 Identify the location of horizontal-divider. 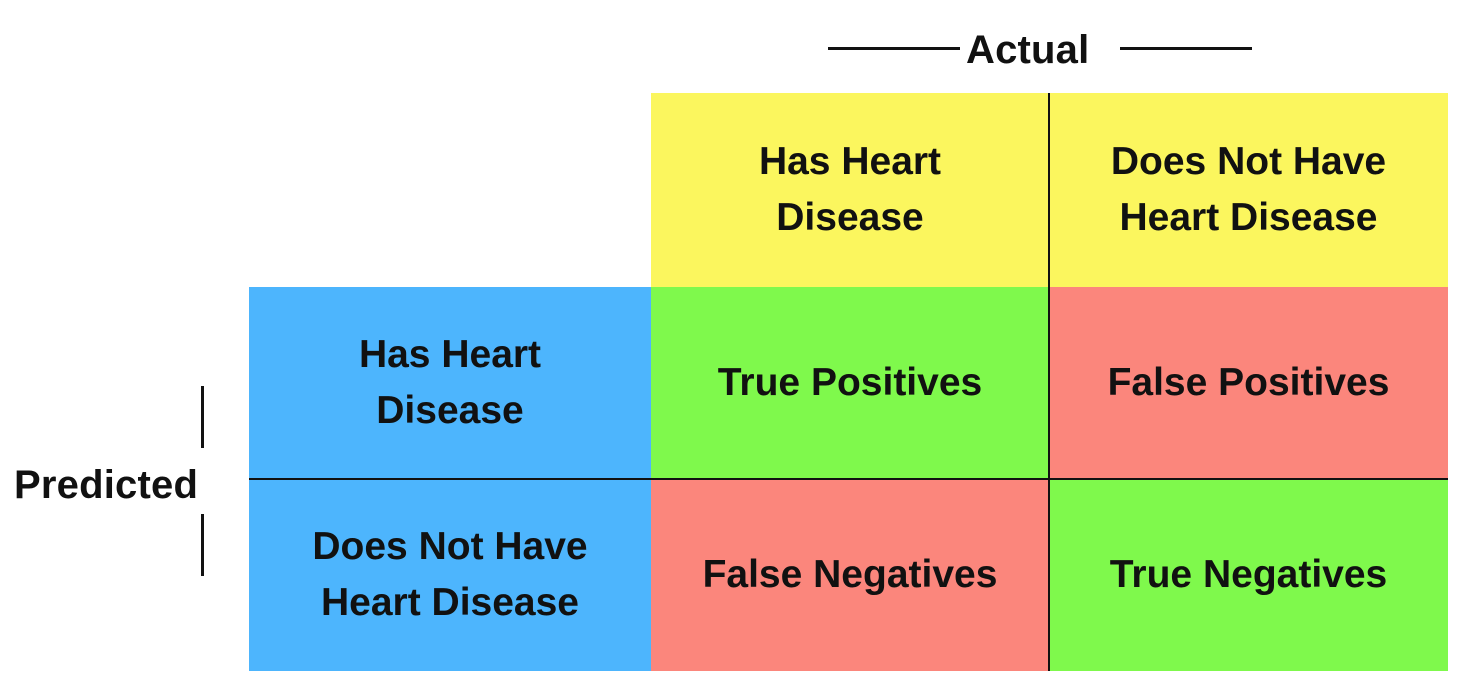
(848, 479).